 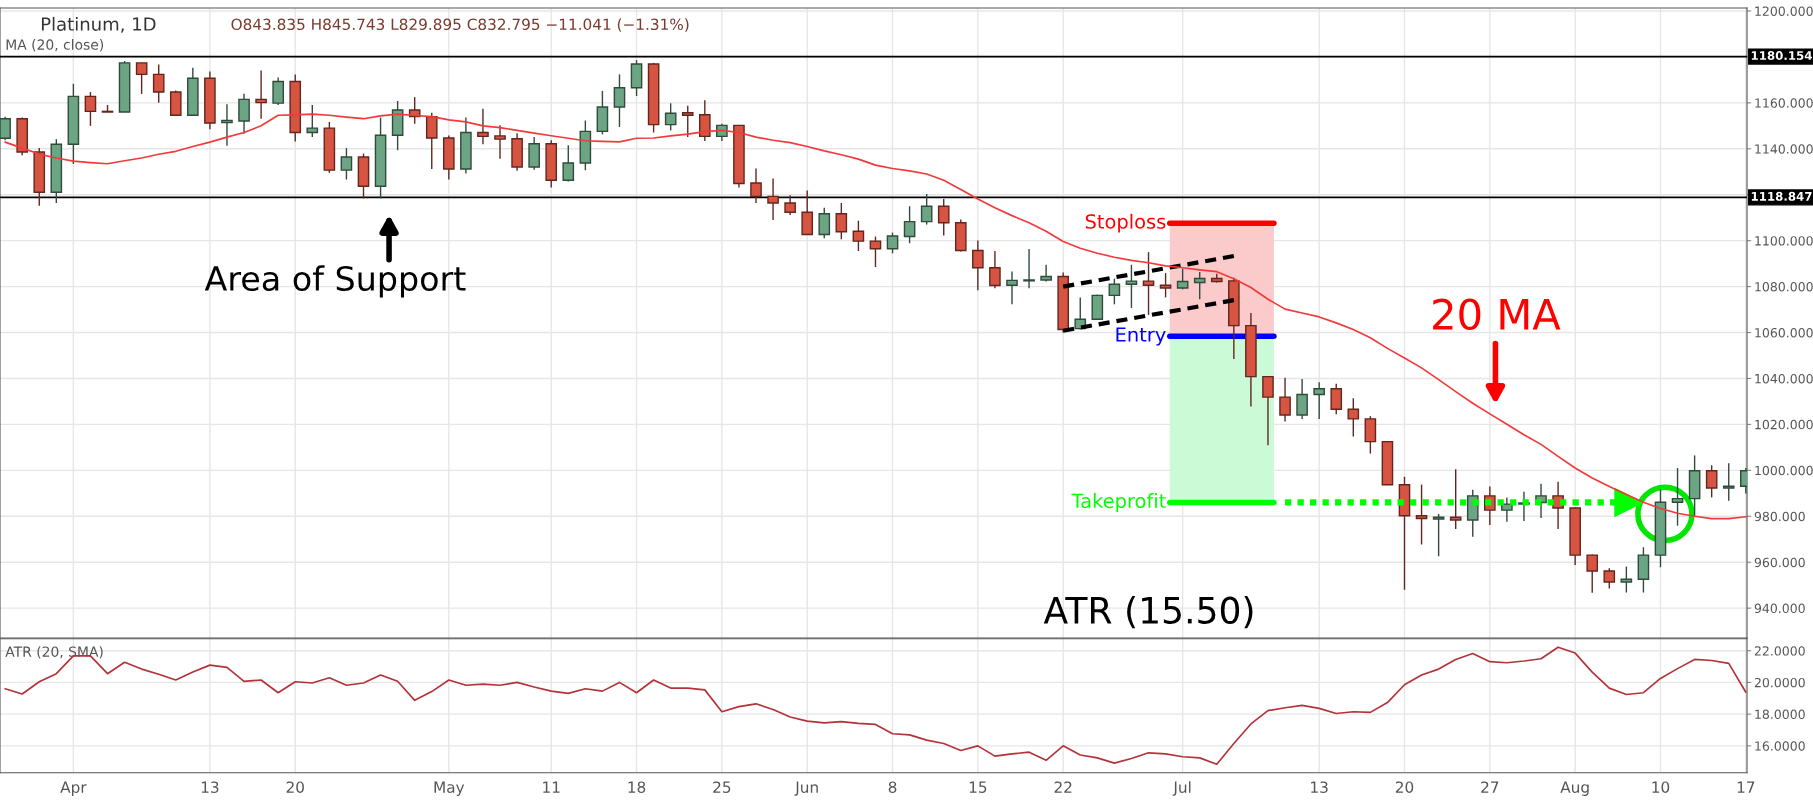 What do you see at coordinates (1779, 516) in the screenshot?
I see `y-tick-label: 980.000` at bounding box center [1779, 516].